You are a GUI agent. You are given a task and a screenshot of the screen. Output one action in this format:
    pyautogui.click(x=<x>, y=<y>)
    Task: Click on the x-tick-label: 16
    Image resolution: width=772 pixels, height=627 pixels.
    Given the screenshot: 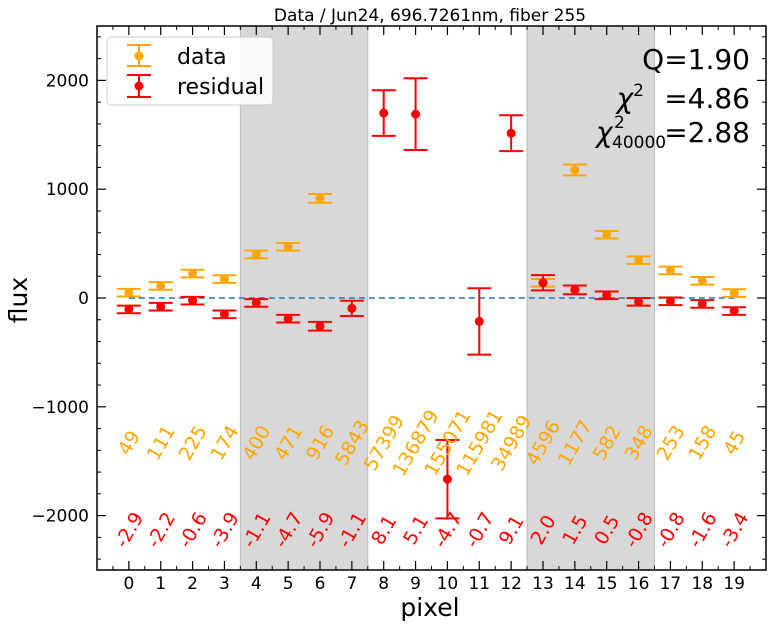 What is the action you would take?
    pyautogui.click(x=639, y=584)
    